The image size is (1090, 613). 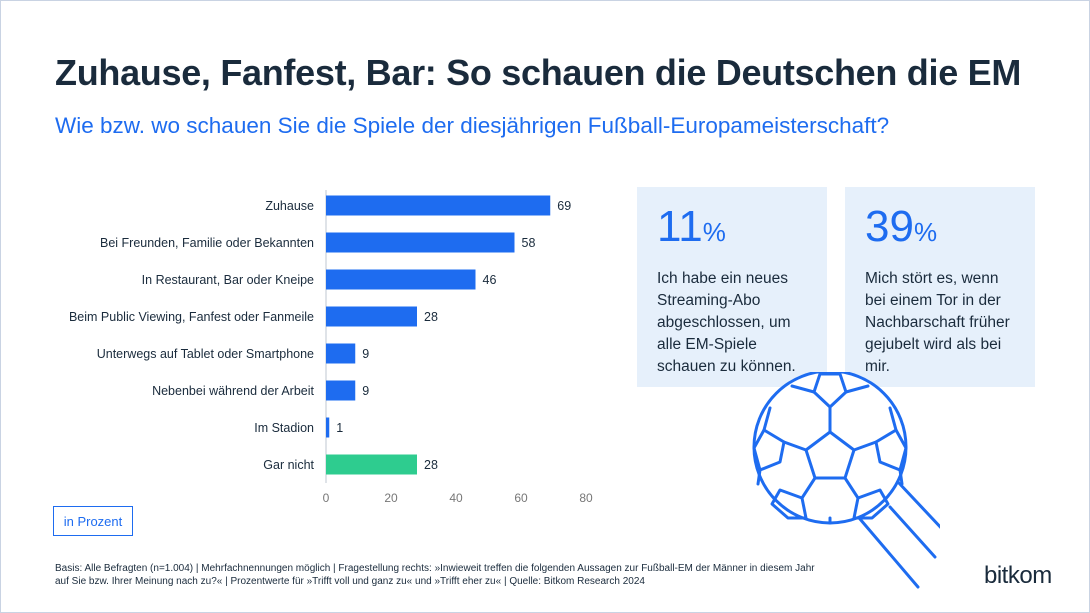 What do you see at coordinates (228, 280) in the screenshot?
I see `category-label: In Restaurant, Bar oder Kneipe` at bounding box center [228, 280].